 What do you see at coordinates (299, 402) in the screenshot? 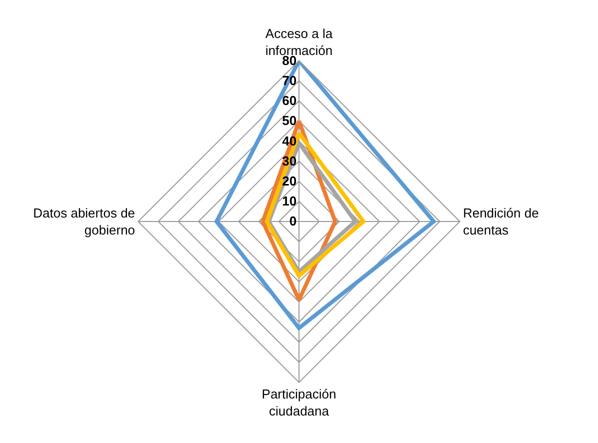
I see `spoke-label: Participación ciudadana` at bounding box center [299, 402].